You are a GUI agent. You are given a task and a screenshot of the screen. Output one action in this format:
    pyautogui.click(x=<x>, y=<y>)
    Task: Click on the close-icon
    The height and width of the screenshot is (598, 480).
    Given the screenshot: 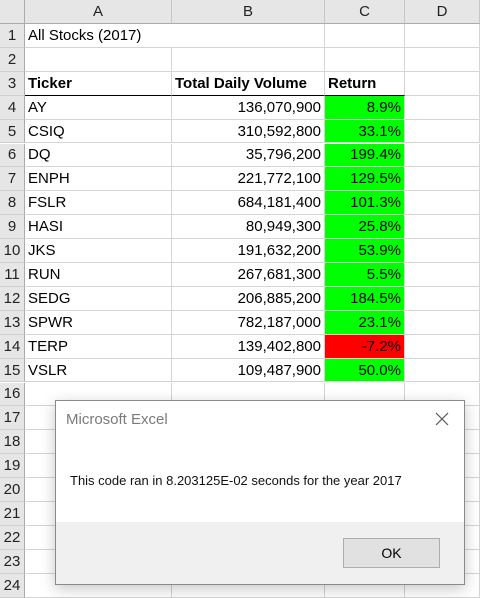 What is the action you would take?
    pyautogui.click(x=442, y=419)
    